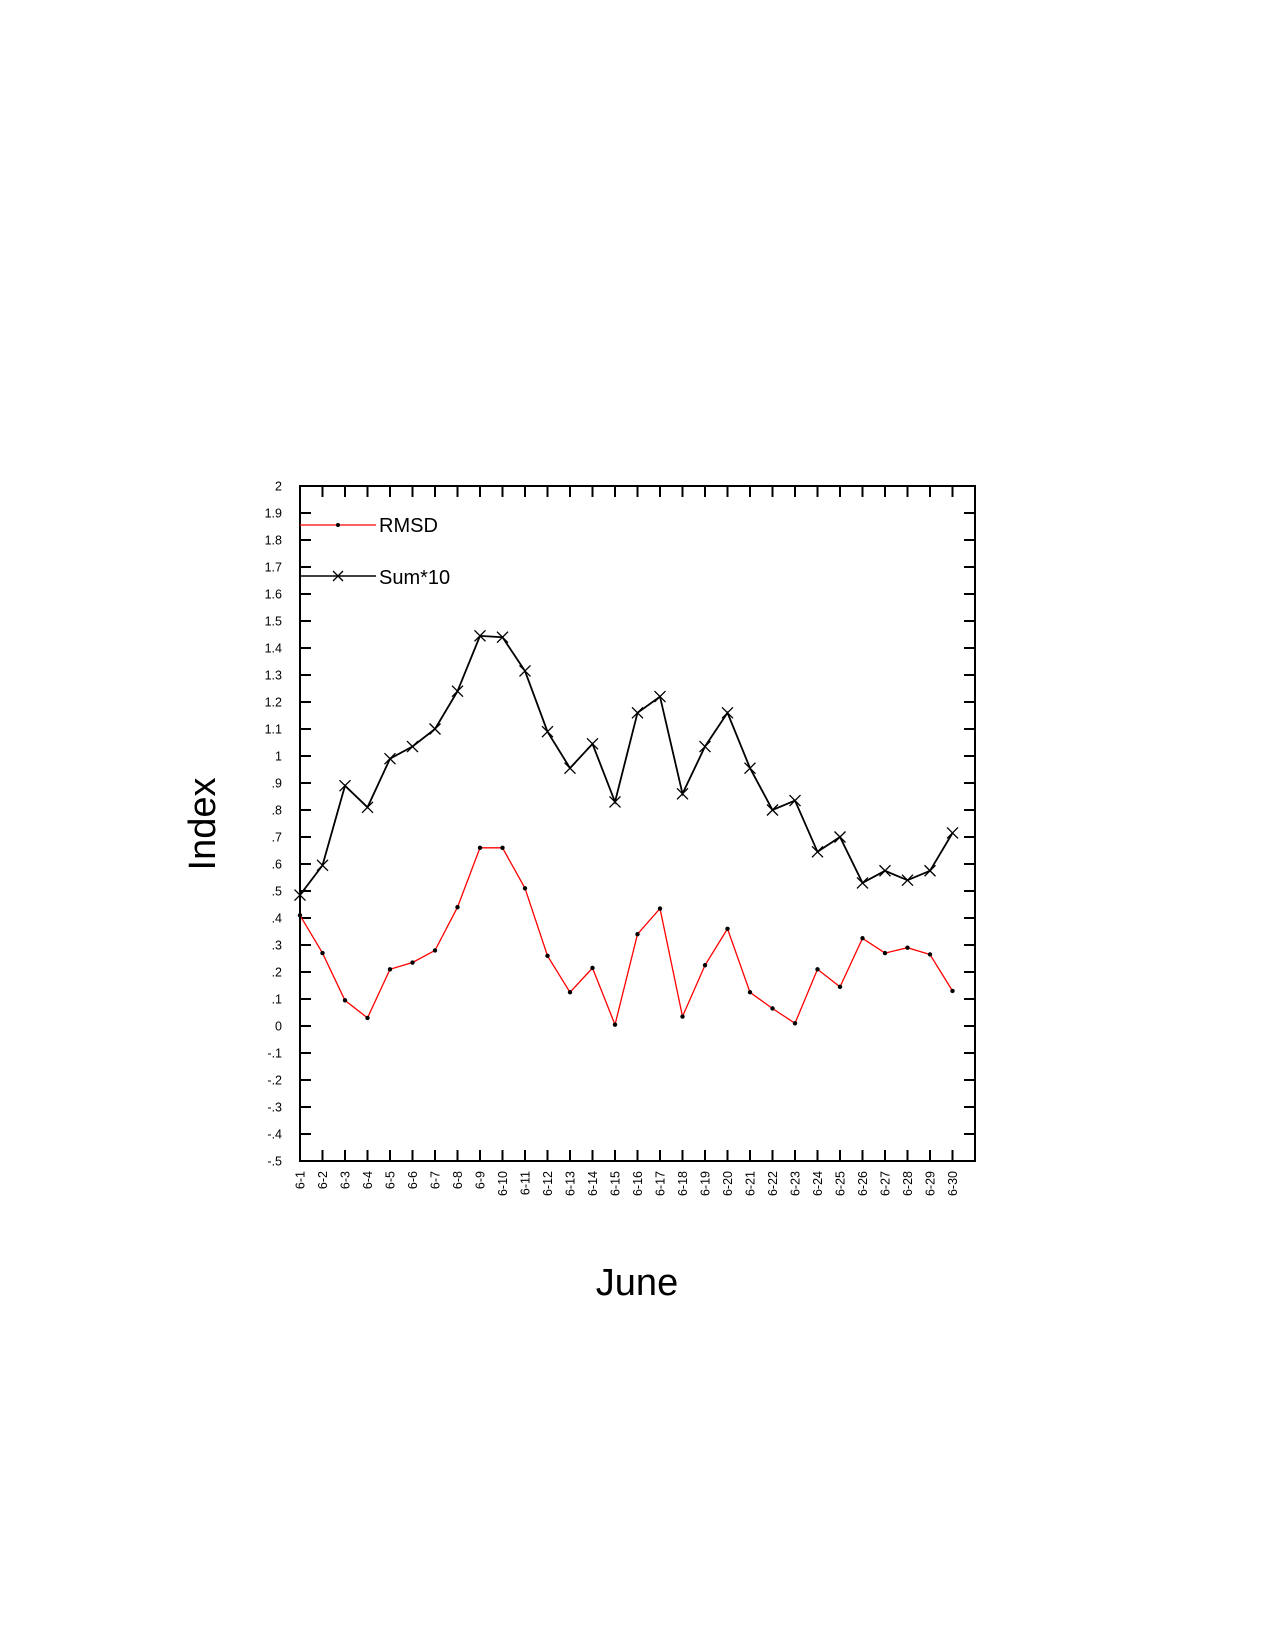 Image resolution: width=1275 pixels, height=1650 pixels. Describe the element at coordinates (277, 1000) in the screenshot. I see `y-tick-label: .1` at that location.